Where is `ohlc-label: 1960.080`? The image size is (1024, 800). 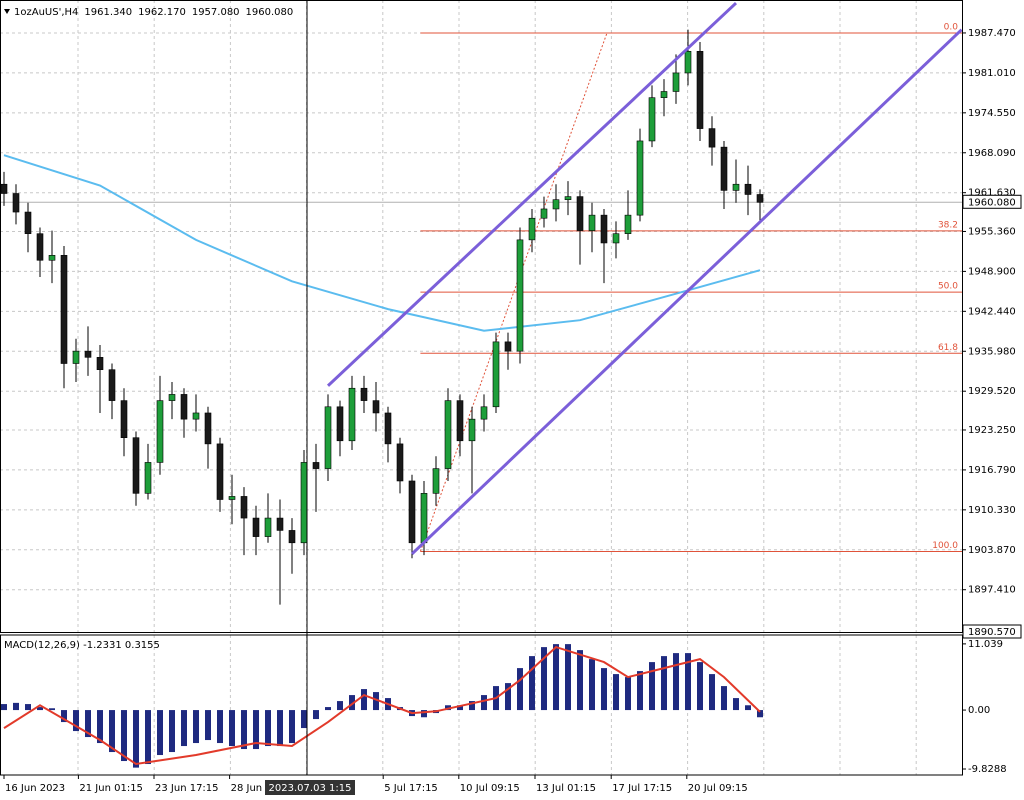 ohlc-label: 1960.080 is located at coordinates (270, 12).